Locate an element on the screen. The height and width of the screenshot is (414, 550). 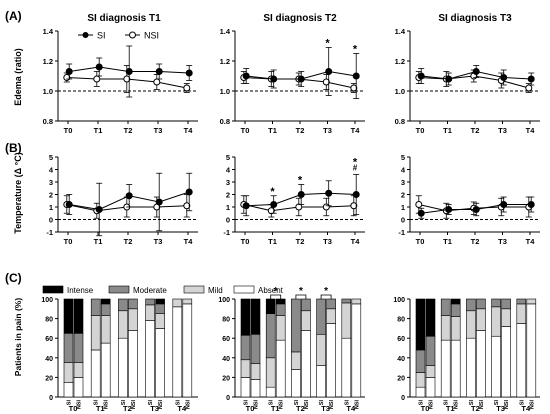
legend-mild-label: Mild is located at coordinates (215, 290).